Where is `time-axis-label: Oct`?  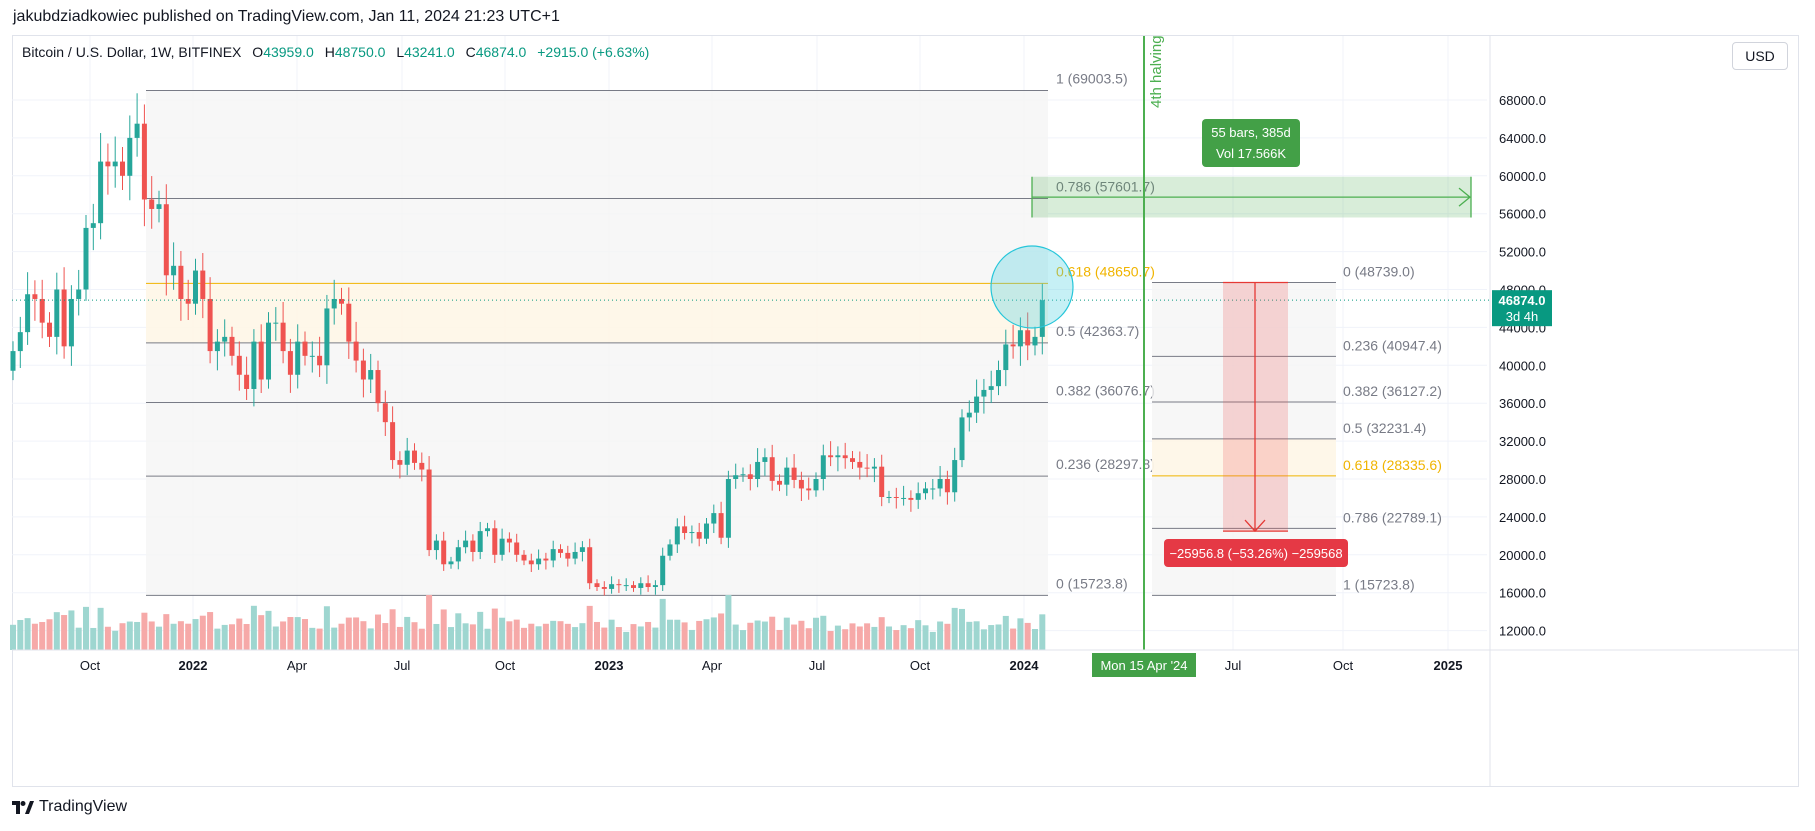 time-axis-label: Oct is located at coordinates (920, 665).